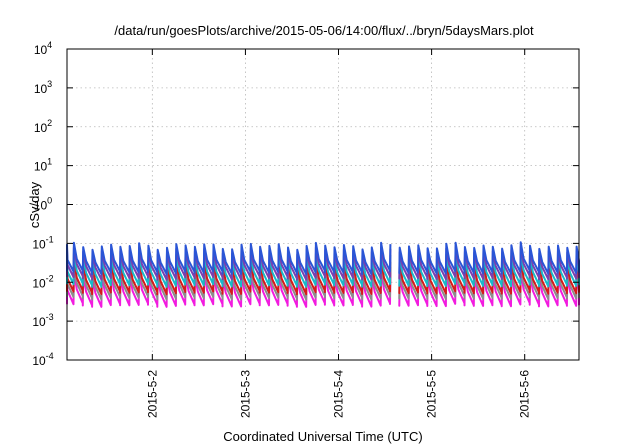  I want to click on y-axis-title: cSv/day, so click(34, 204).